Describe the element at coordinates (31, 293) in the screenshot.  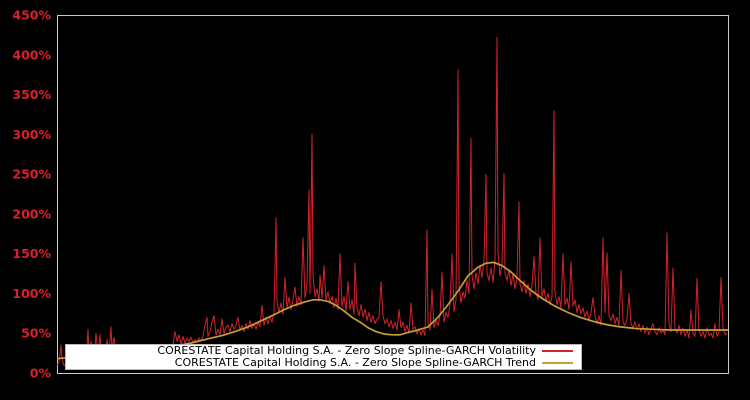
I see `y-axis-tick-label: 100%` at that location.